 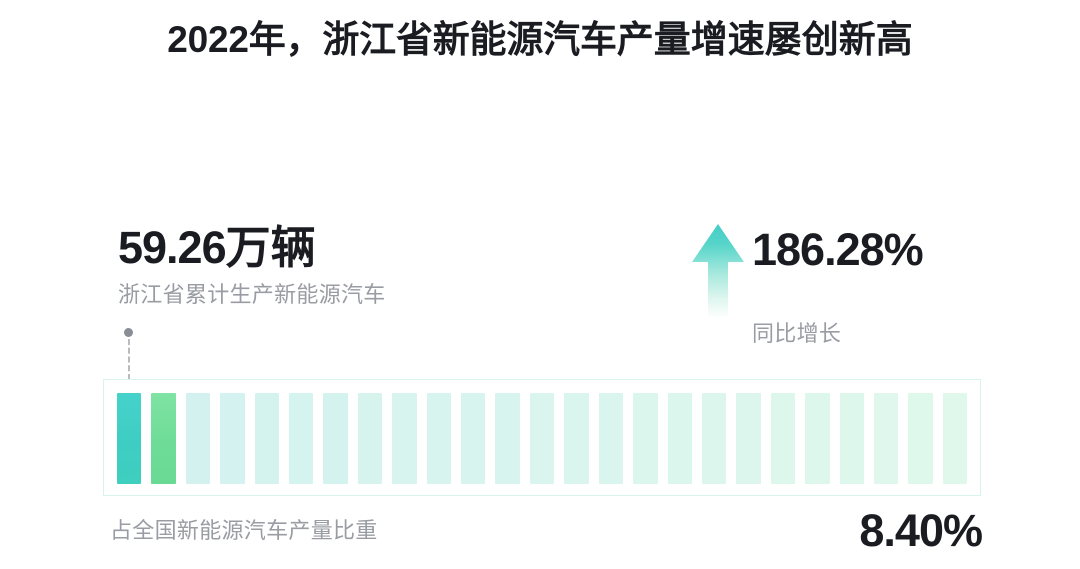 What do you see at coordinates (764, 39) in the screenshot?
I see `page-title-bold: 产量增速屡创新高` at bounding box center [764, 39].